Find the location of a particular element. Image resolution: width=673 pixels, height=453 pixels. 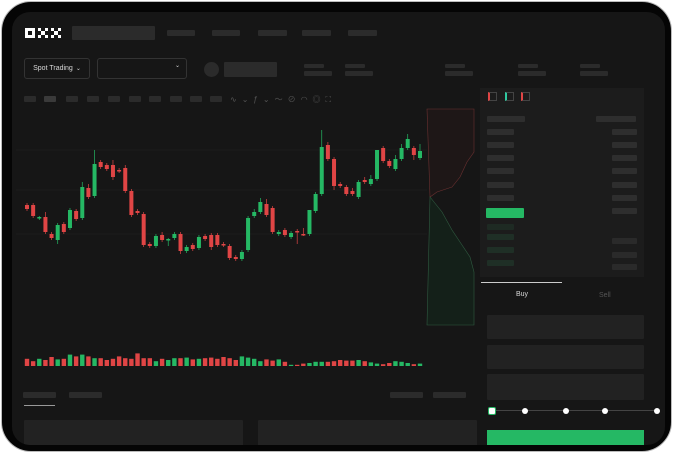

orders-panel is located at coordinates (133, 432).